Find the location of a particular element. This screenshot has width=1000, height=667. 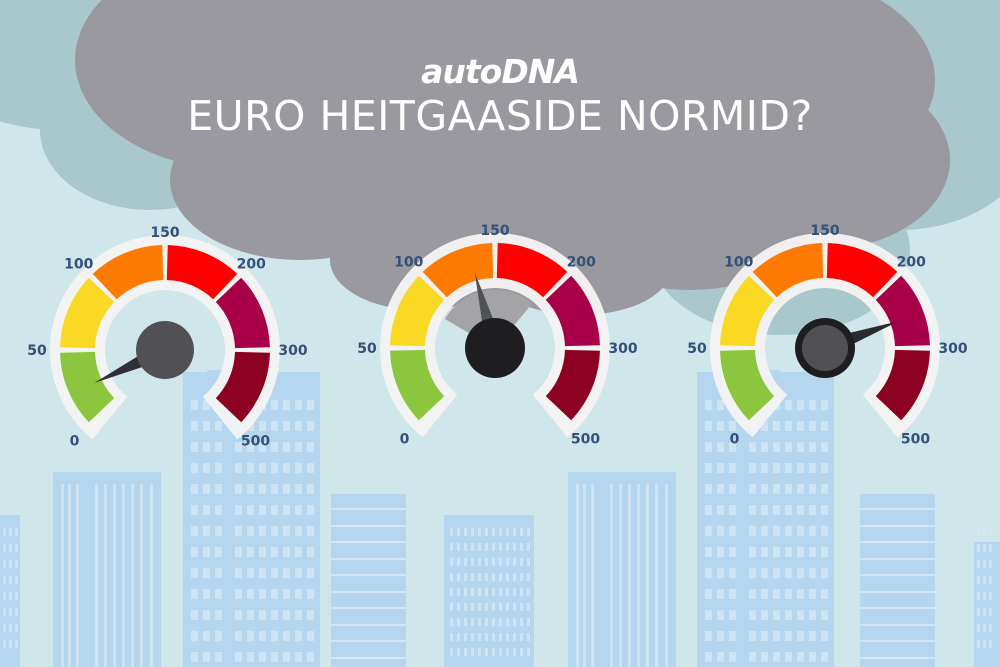

autodna-logo: autoDNA is located at coordinates (500, 71).